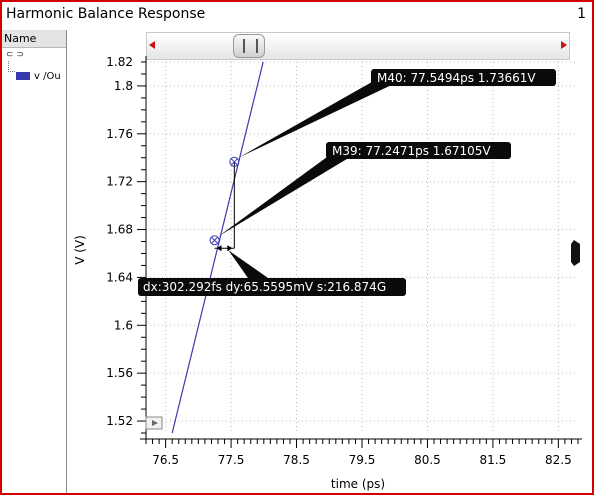 This screenshot has width=594, height=495. I want to click on y-tick-label: 1.72, so click(119, 182).